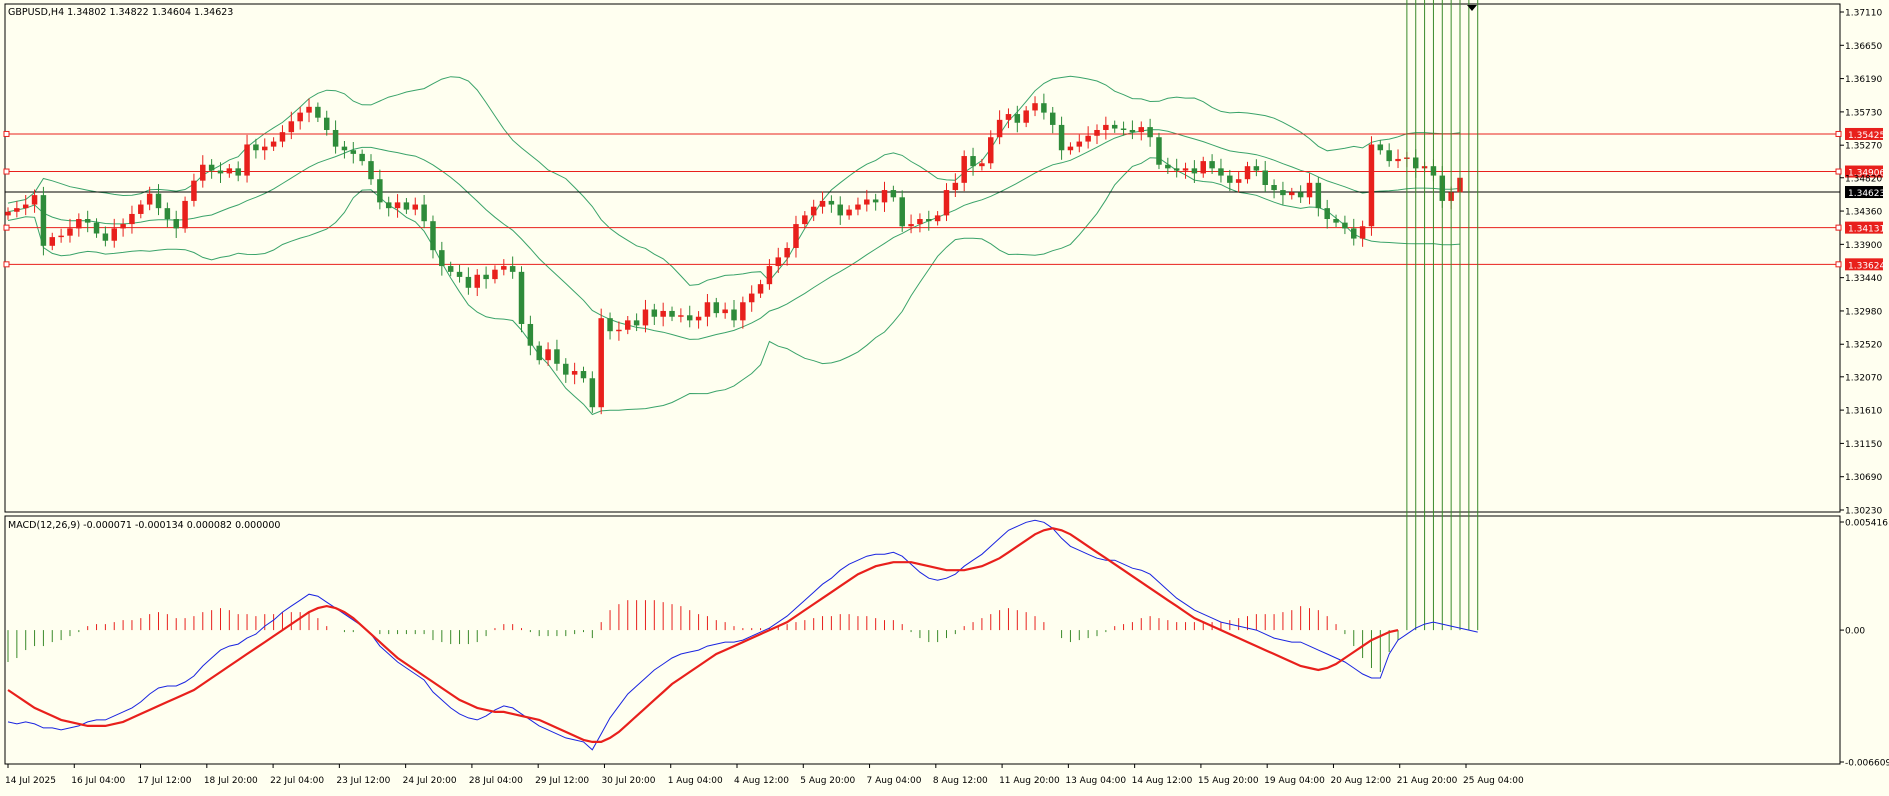 This screenshot has width=1889, height=796. What do you see at coordinates (1228, 781) in the screenshot?
I see `time-tick-label: 15 Aug 20:00` at bounding box center [1228, 781].